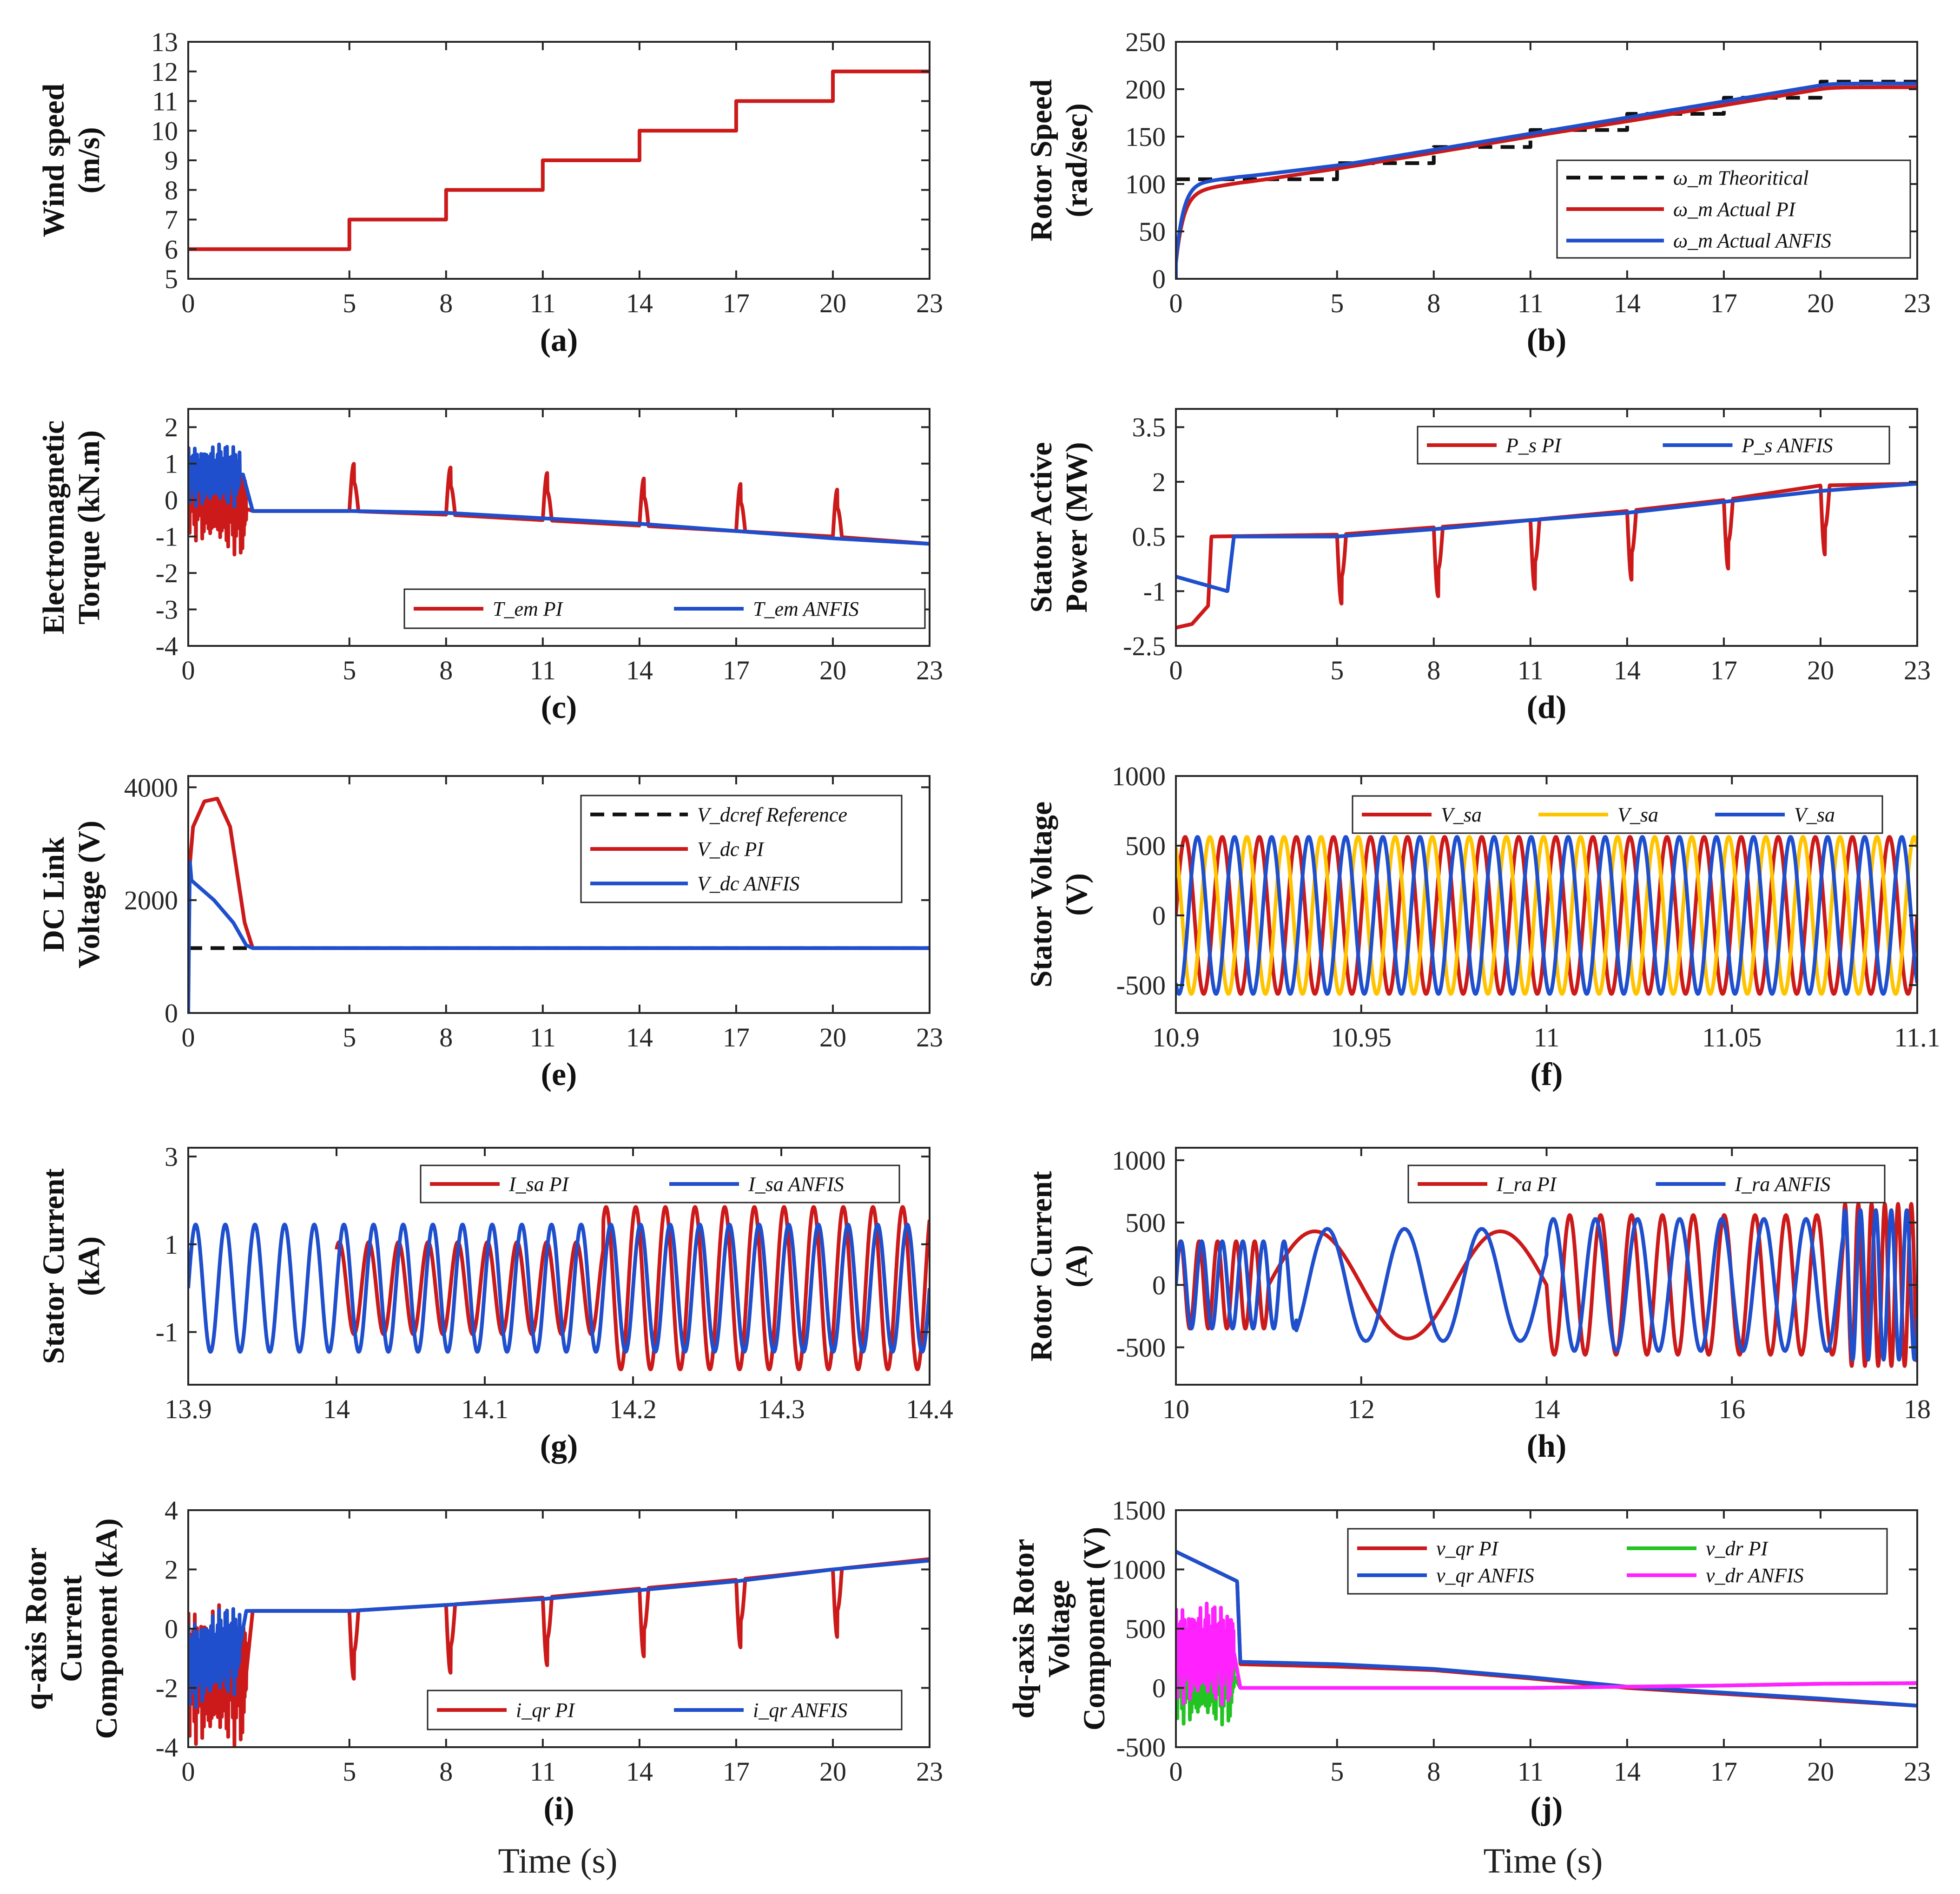  What do you see at coordinates (796, 1184) in the screenshot?
I see `legend-entry: I_sa ANFIS` at bounding box center [796, 1184].